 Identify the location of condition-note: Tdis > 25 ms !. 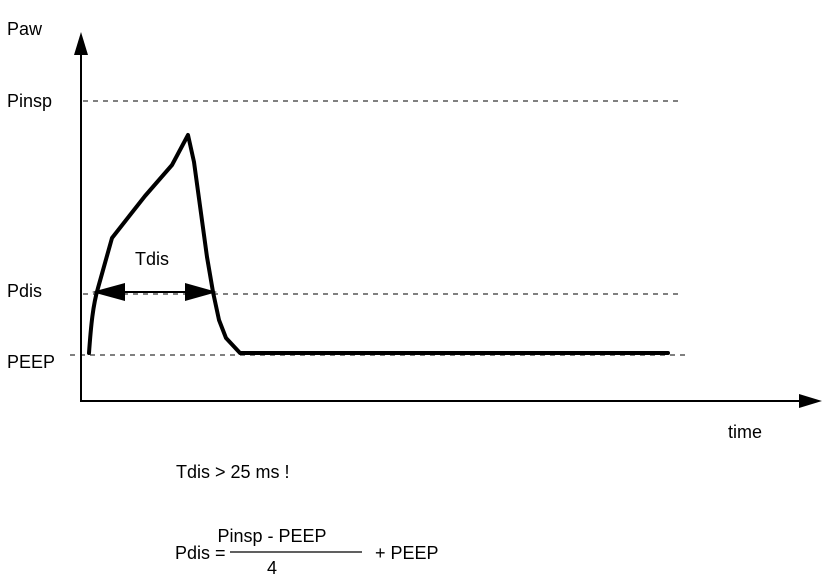
(233, 472).